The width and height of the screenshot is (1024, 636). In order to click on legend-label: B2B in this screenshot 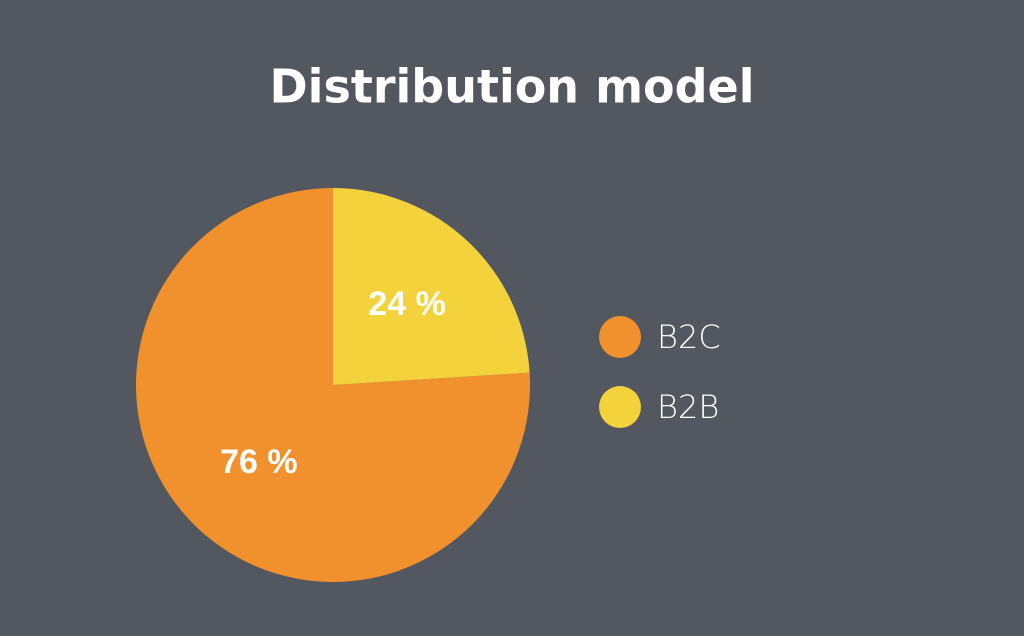, I will do `click(688, 407)`.